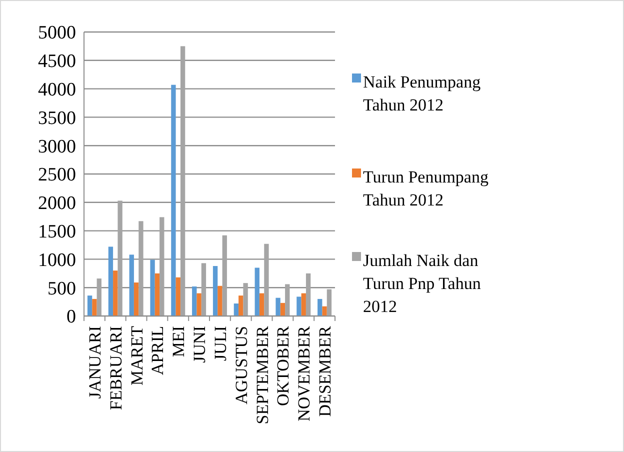  What do you see at coordinates (241, 365) in the screenshot?
I see `x-tick-label: AGUSTUS` at bounding box center [241, 365].